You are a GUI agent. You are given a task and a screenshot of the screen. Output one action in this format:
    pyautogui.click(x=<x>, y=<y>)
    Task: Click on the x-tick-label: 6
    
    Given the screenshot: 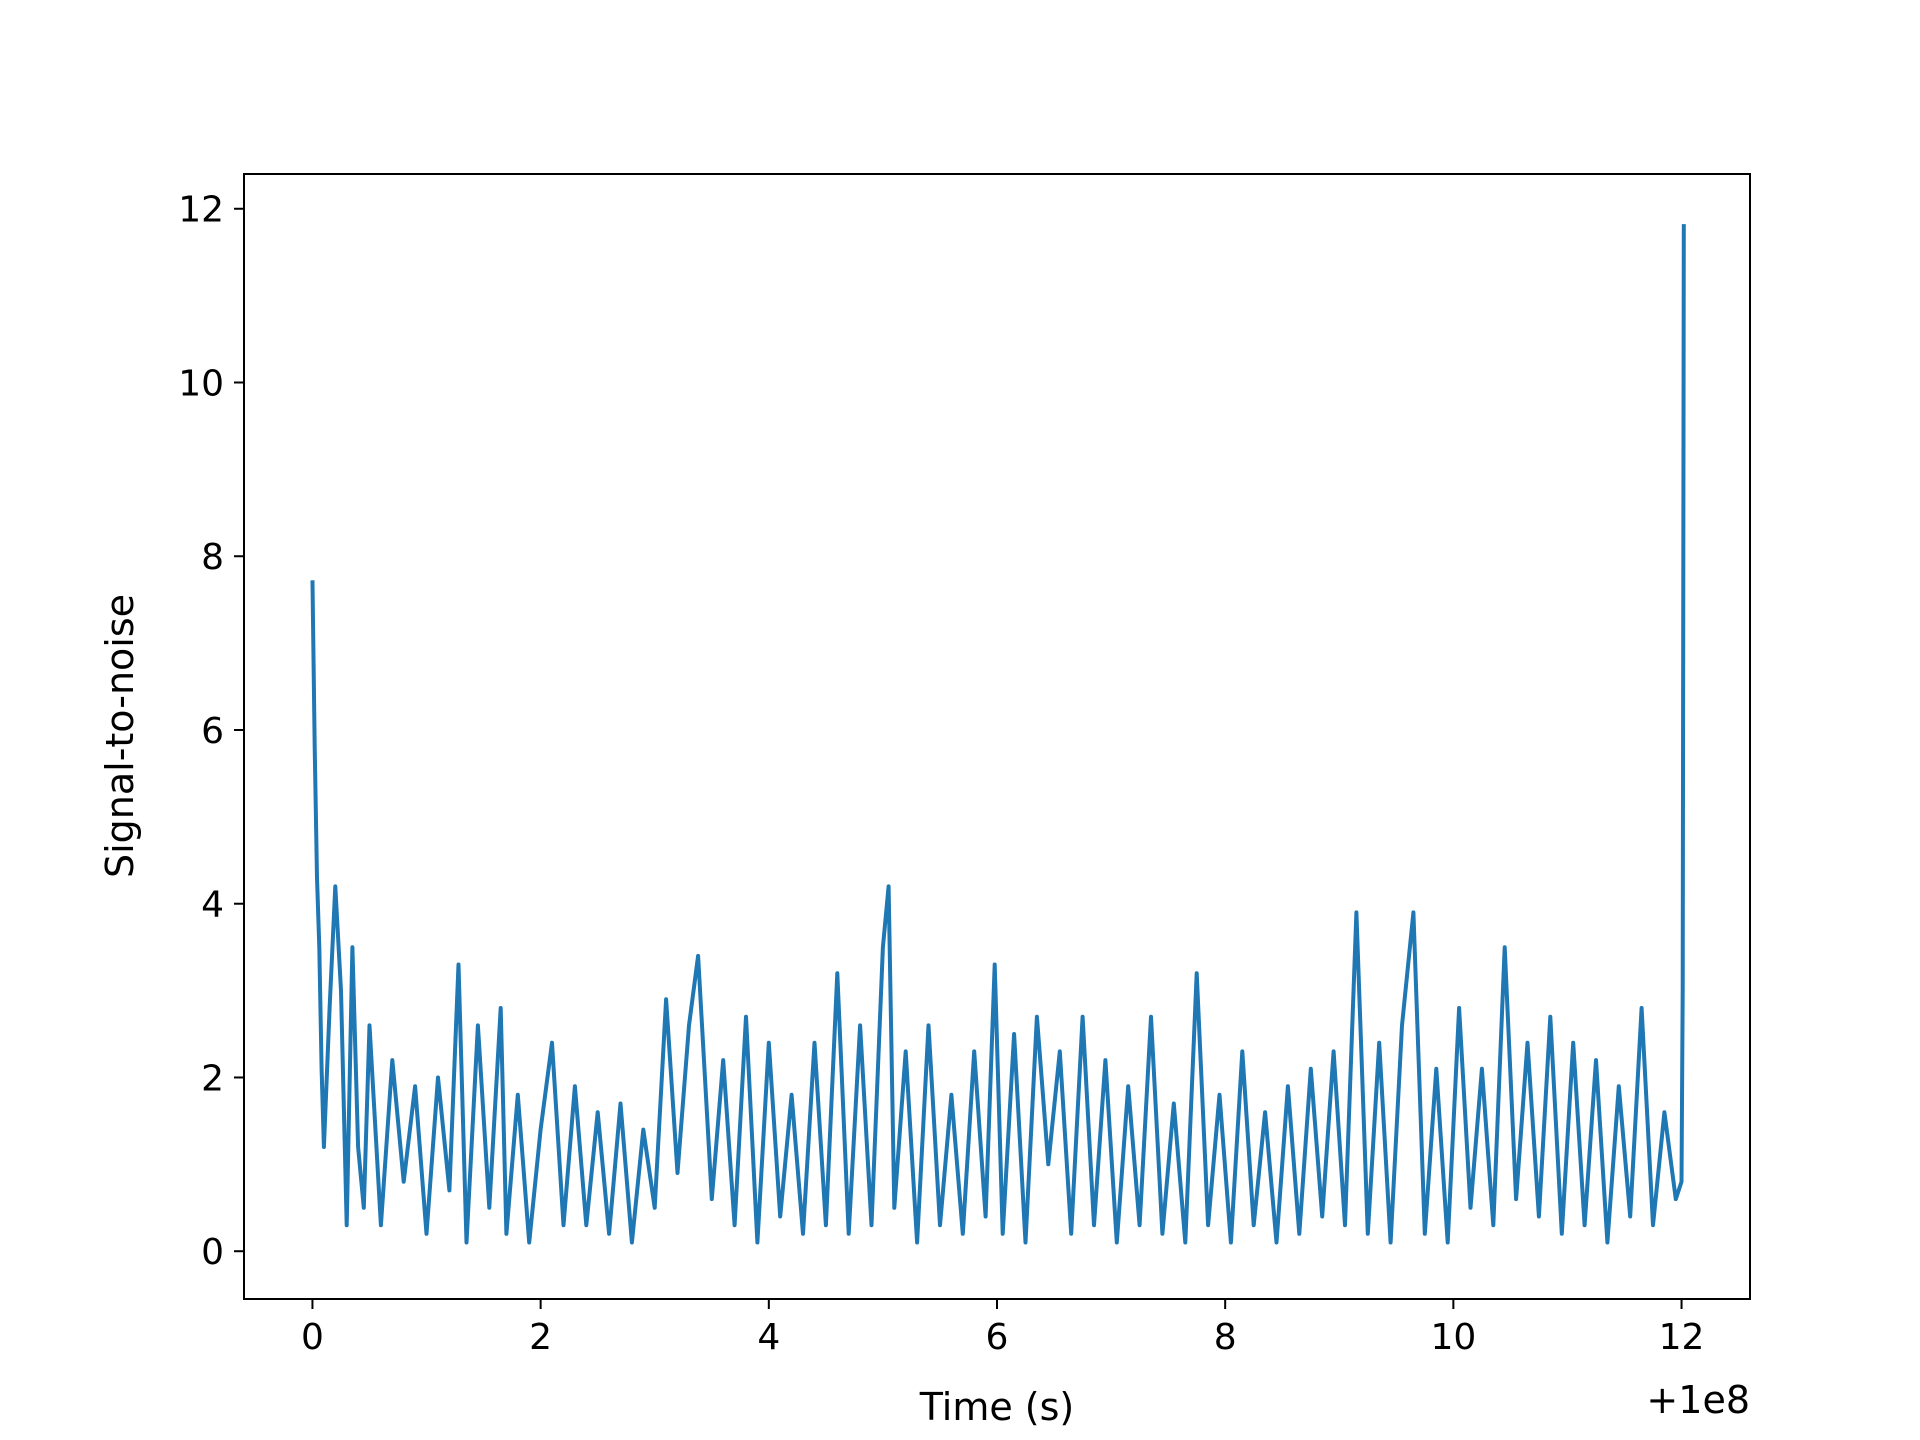 What is the action you would take?
    pyautogui.click(x=997, y=1337)
    